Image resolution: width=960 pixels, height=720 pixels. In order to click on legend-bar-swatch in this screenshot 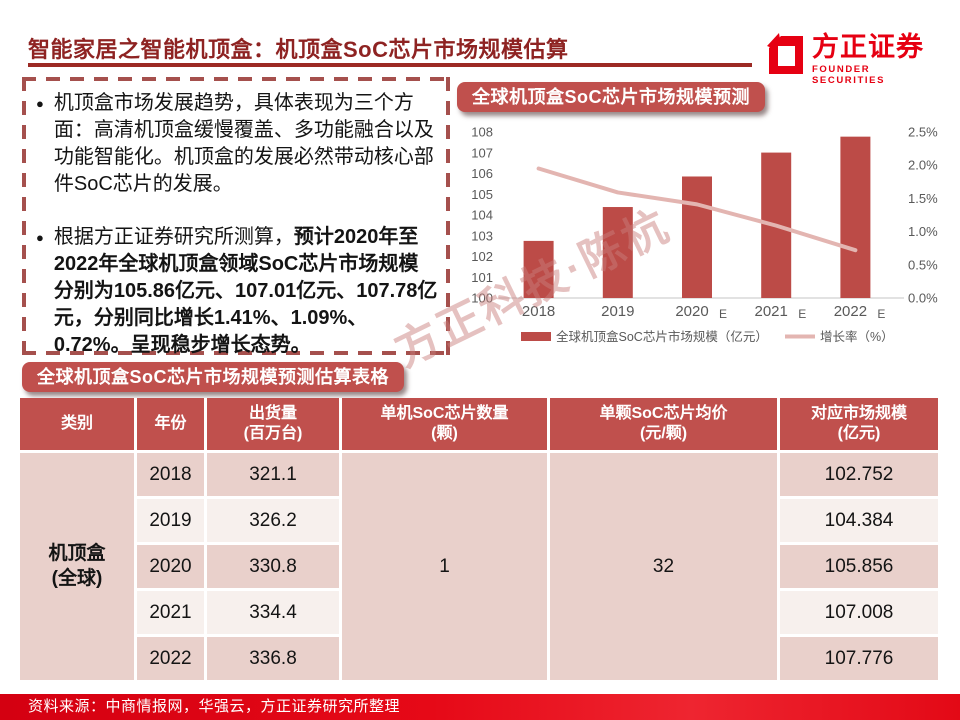, I will do `click(536, 336)`.